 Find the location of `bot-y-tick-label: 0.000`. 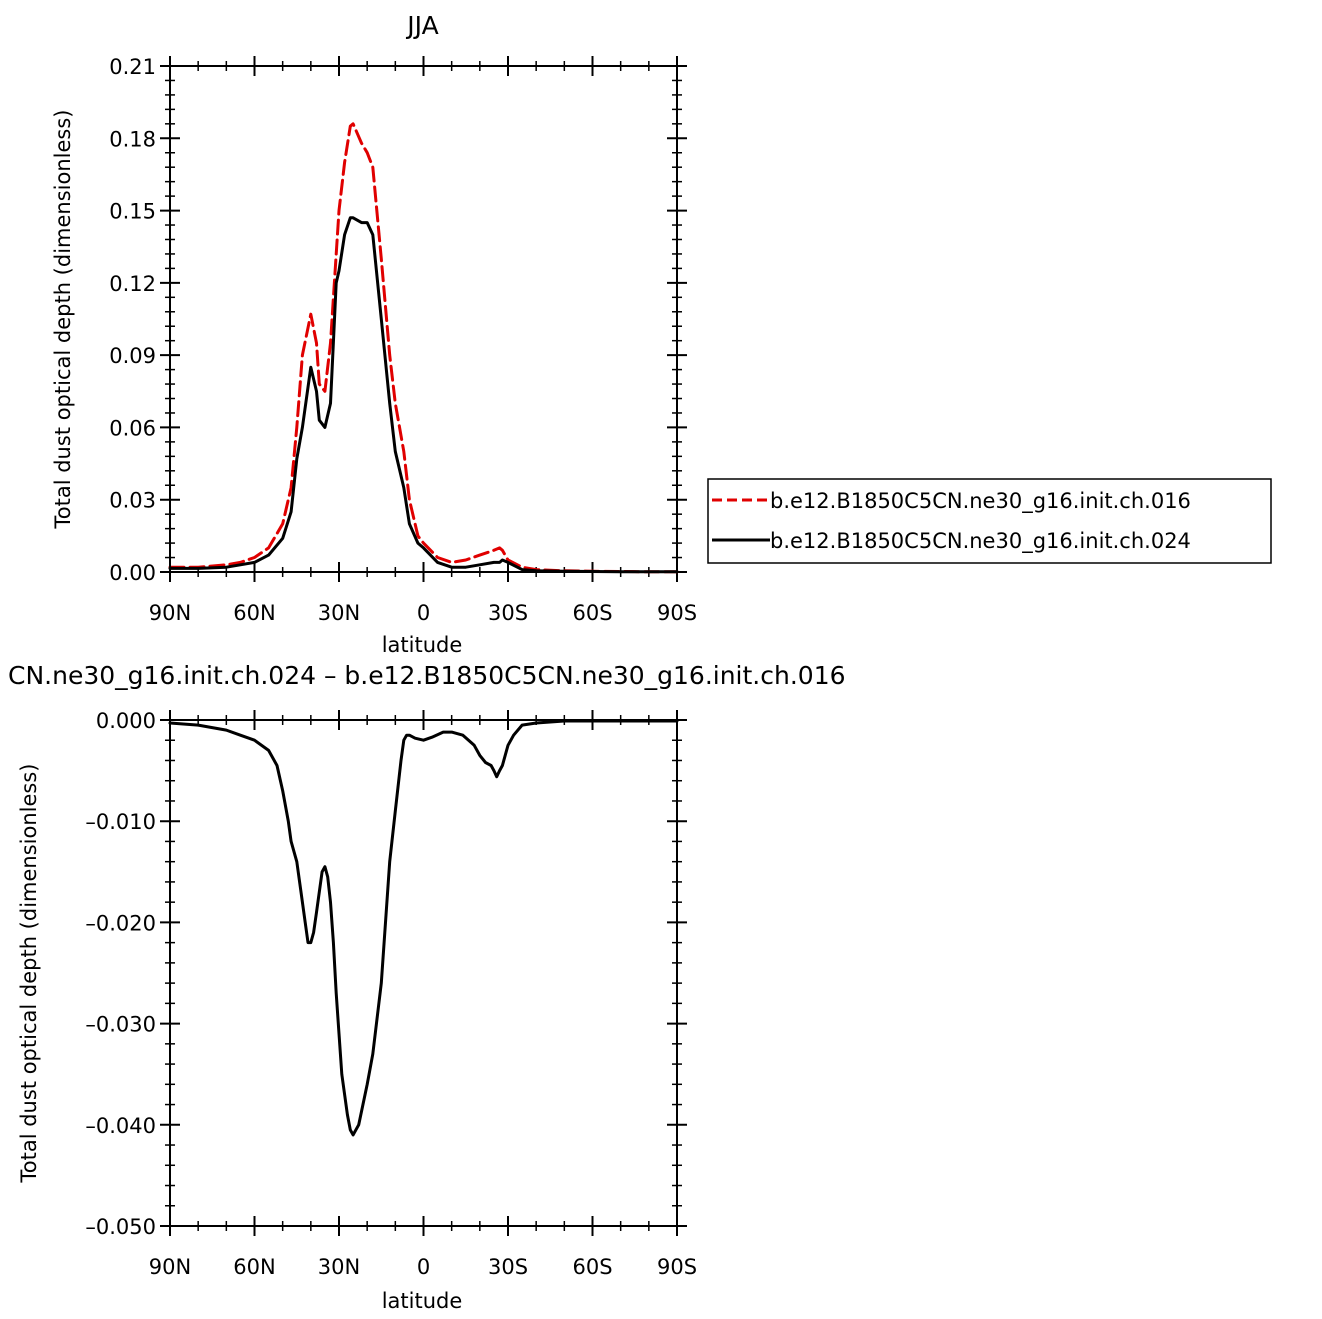

bot-y-tick-label: 0.000 is located at coordinates (126, 721).